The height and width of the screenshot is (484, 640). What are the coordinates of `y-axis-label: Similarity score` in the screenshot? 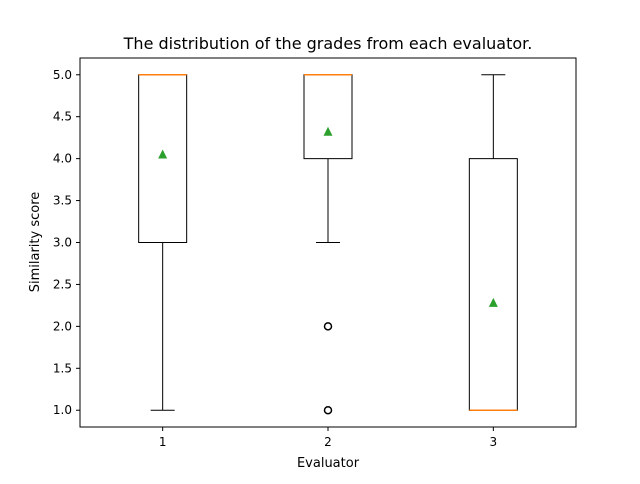 It's located at (35, 242).